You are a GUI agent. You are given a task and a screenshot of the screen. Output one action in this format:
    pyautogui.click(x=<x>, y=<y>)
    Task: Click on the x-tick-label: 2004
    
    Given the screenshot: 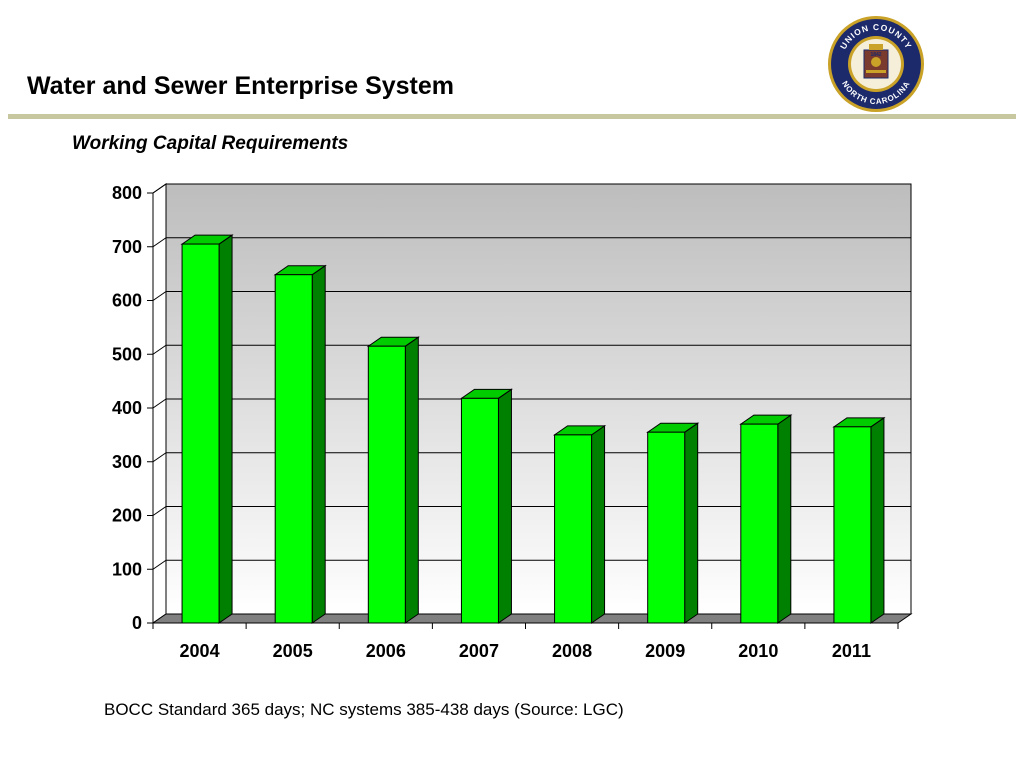 What is the action you would take?
    pyautogui.click(x=200, y=651)
    